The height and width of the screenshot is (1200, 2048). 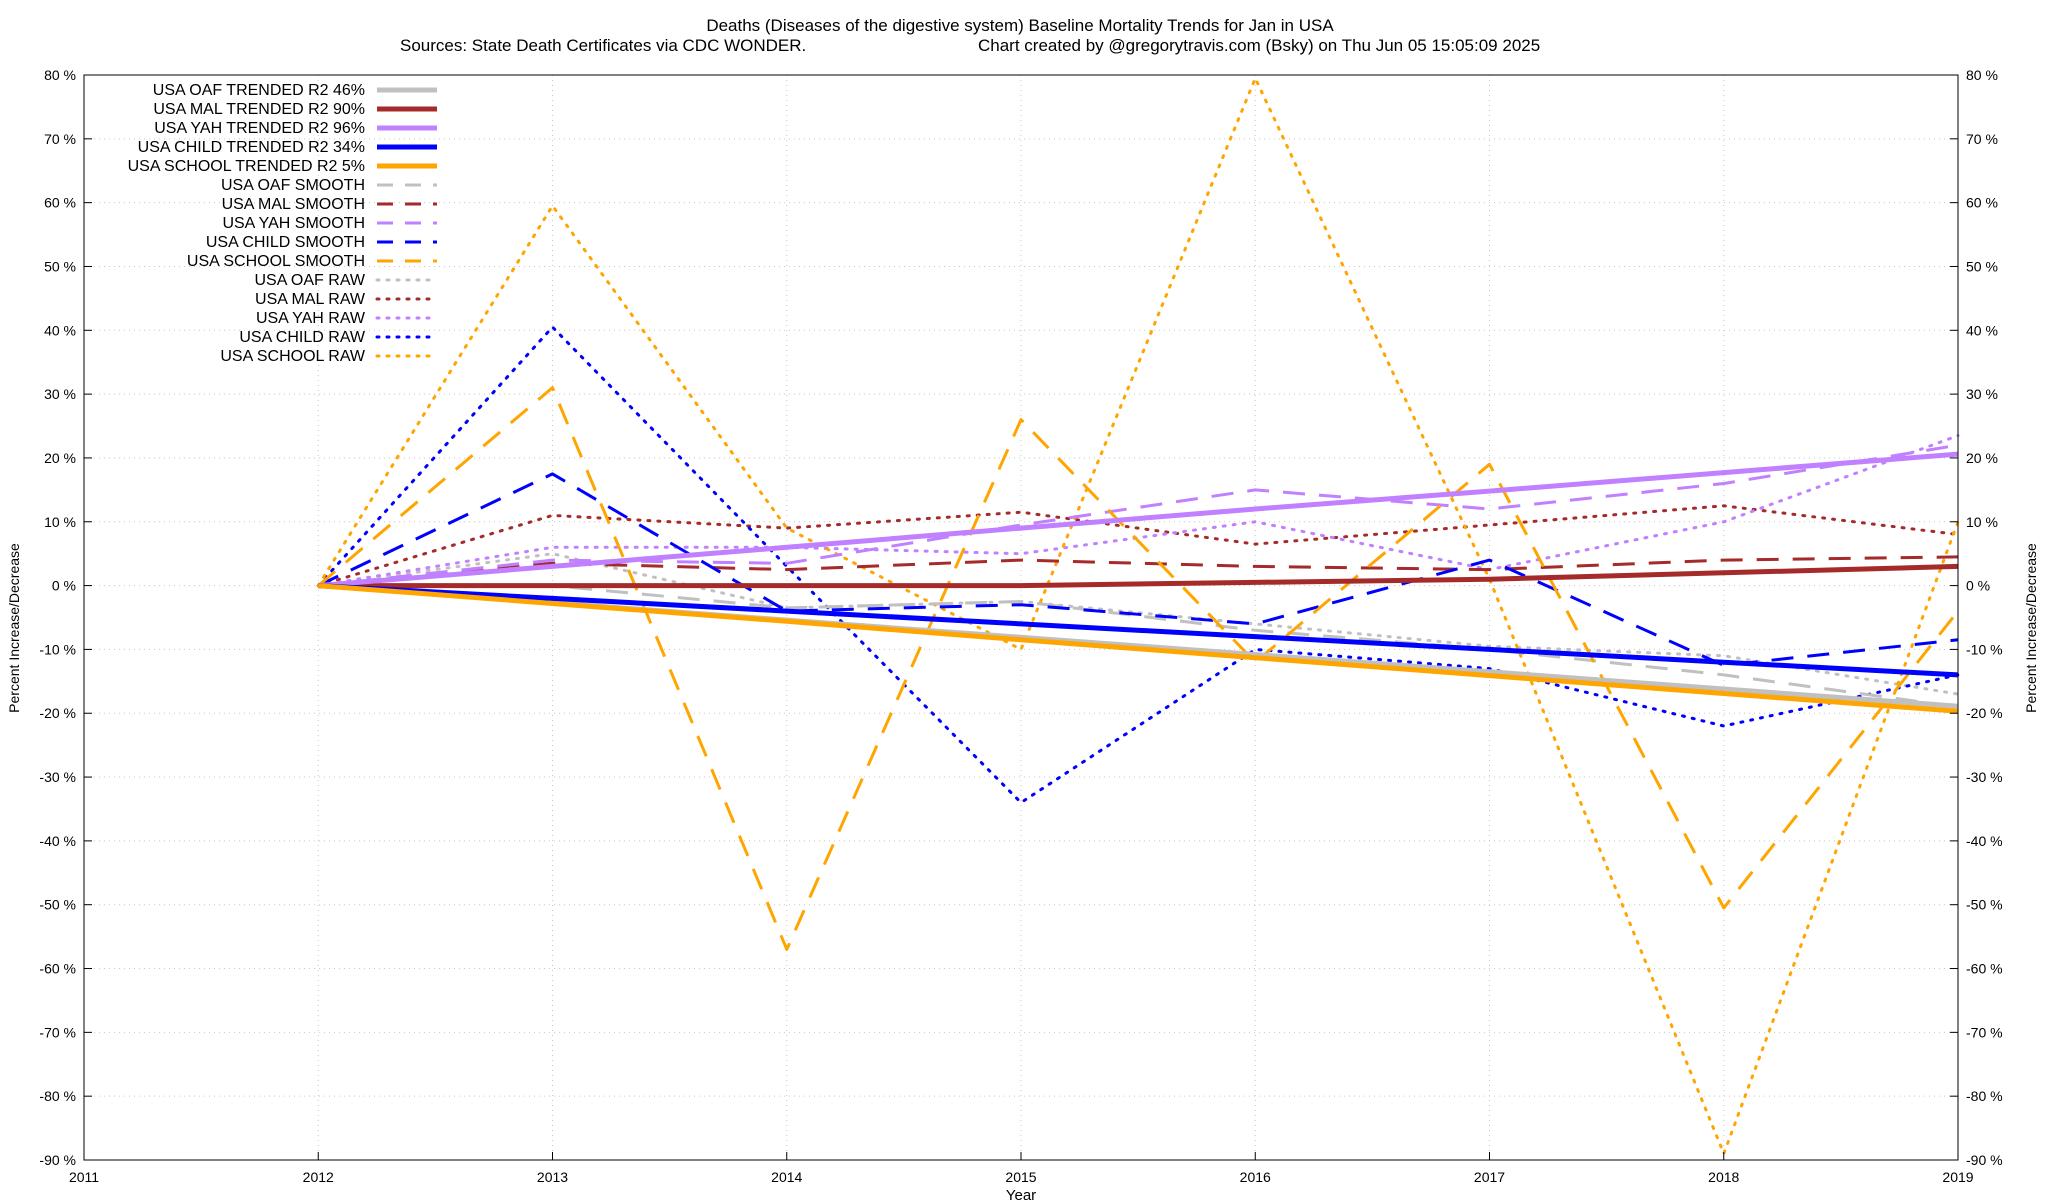 What do you see at coordinates (1957, 1177) in the screenshot?
I see `x-tick-label: 2019` at bounding box center [1957, 1177].